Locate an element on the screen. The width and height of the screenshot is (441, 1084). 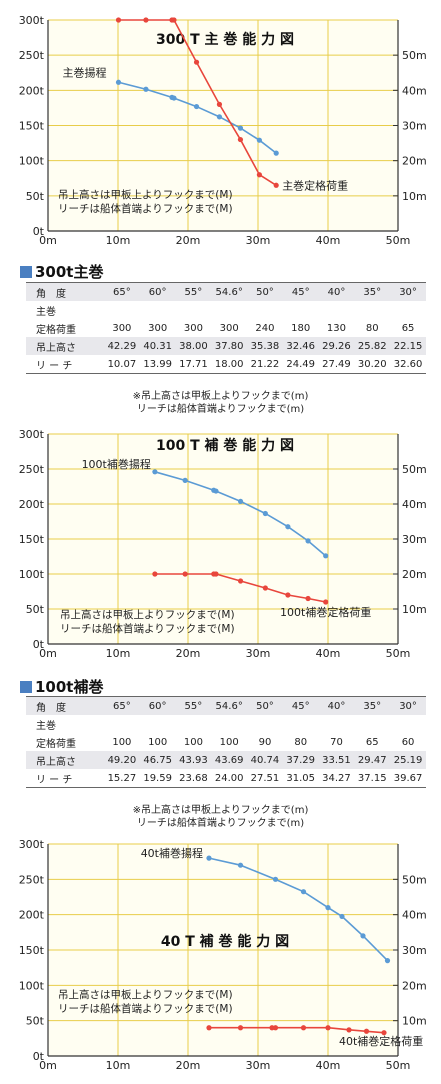
value-cell: 13.99 is located at coordinates (157, 364).